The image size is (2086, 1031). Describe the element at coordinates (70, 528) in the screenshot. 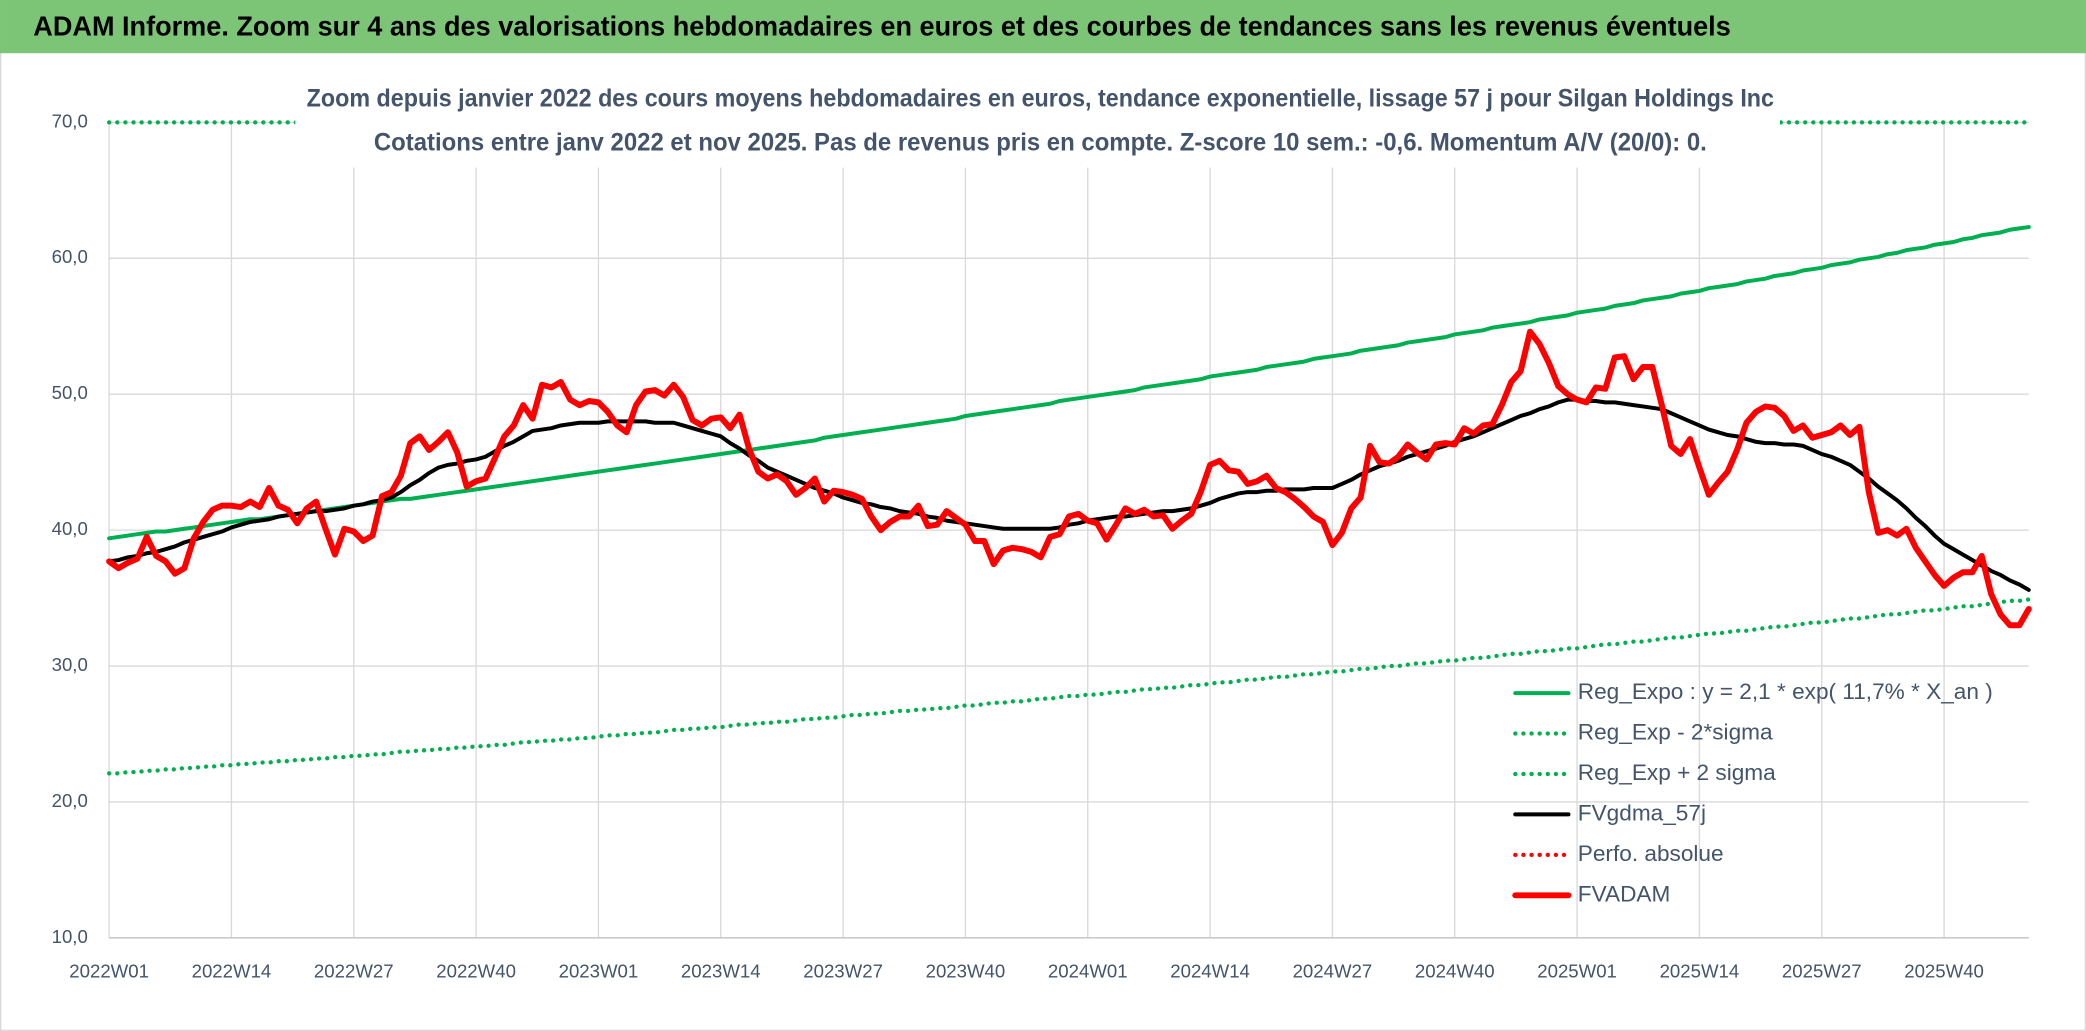

I see `y-tick-label: 40,0` at that location.